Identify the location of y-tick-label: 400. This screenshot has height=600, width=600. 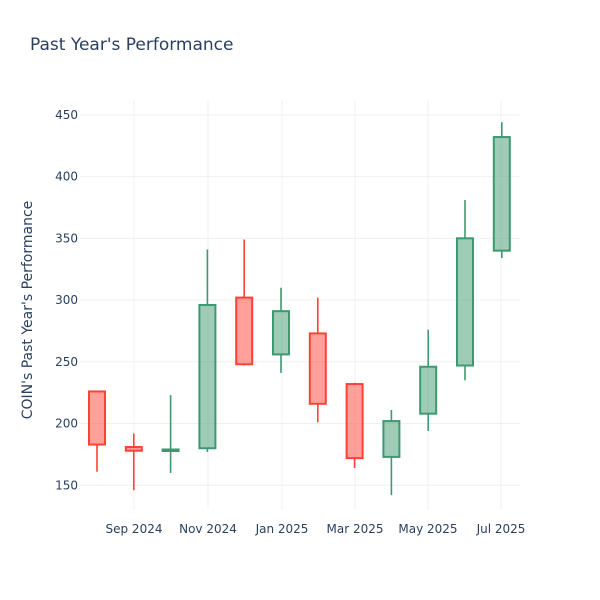
(66, 177).